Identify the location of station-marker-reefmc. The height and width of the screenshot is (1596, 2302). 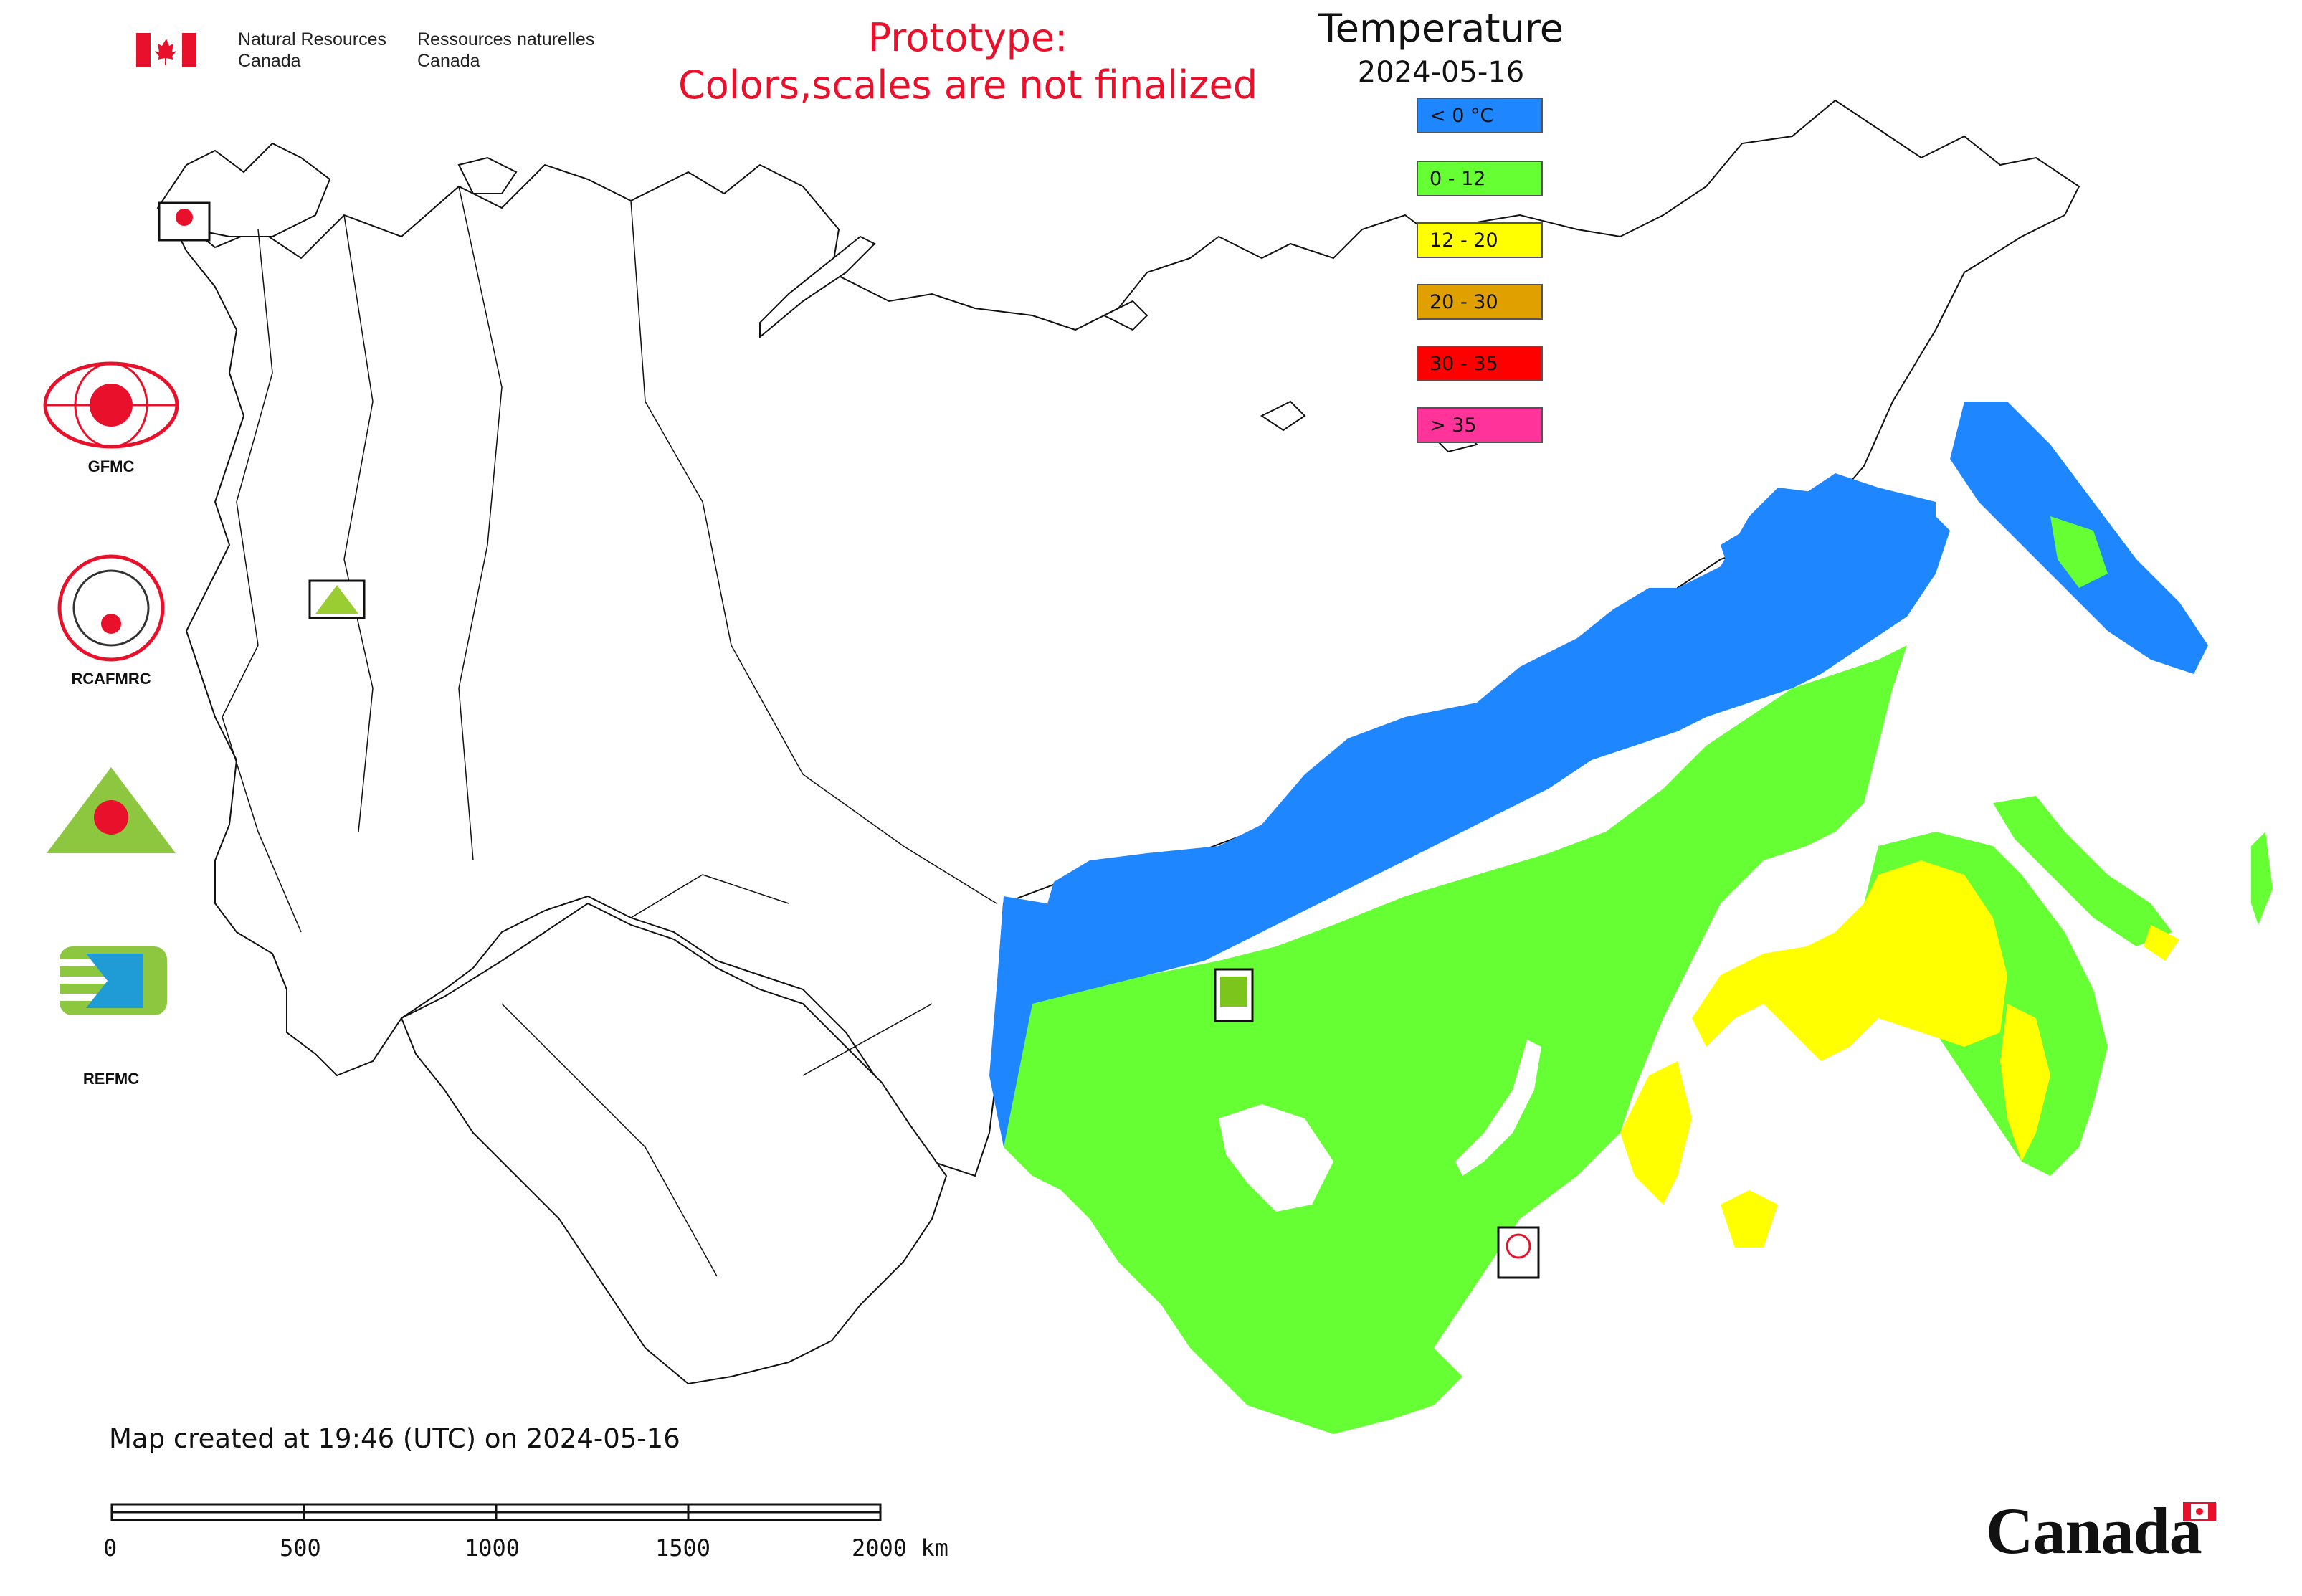
(337, 599).